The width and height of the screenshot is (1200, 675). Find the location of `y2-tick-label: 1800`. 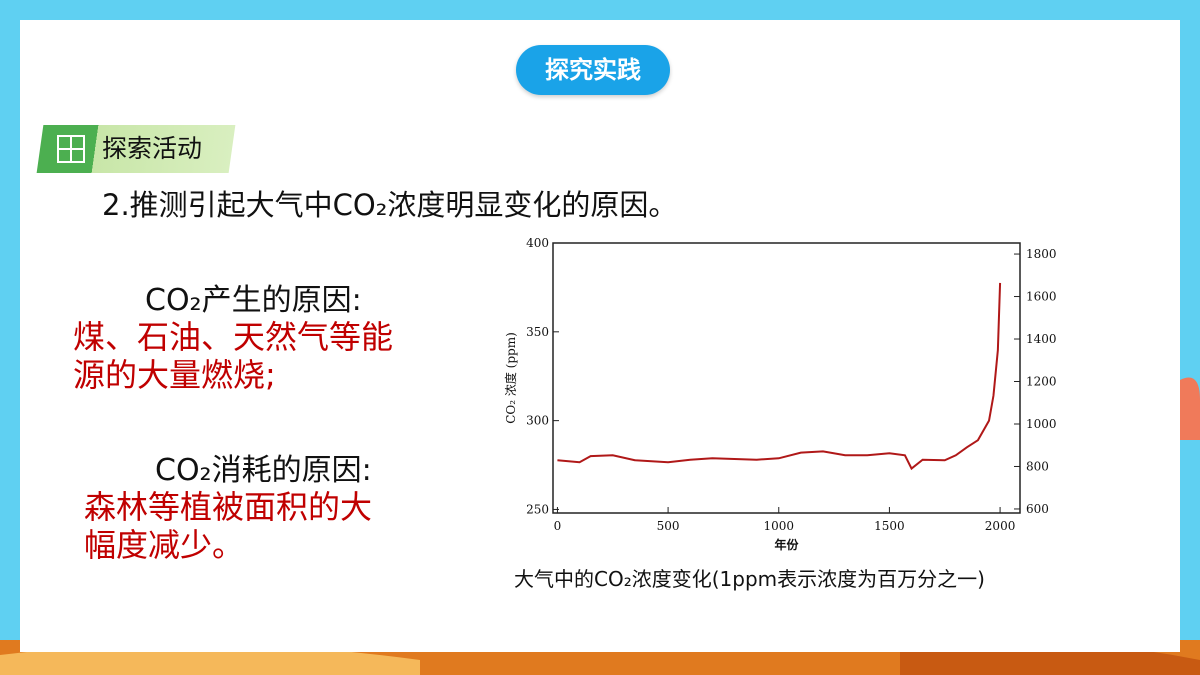

y2-tick-label: 1800 is located at coordinates (1041, 254).